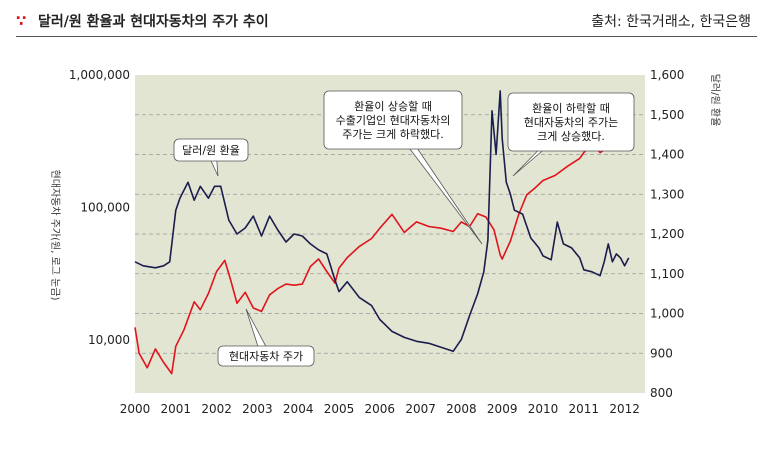  I want to click on x-tick-label: 2008, so click(461, 409).